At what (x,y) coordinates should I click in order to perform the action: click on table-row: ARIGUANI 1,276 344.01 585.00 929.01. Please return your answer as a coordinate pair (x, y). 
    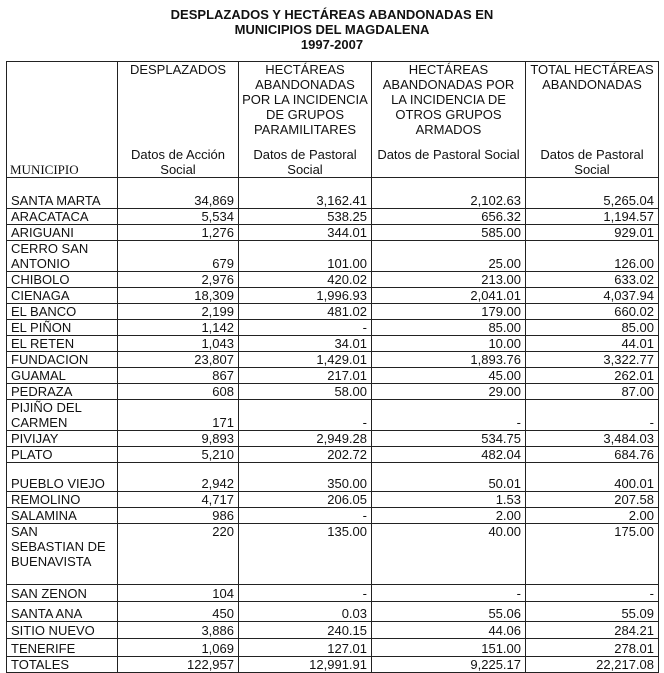
    Looking at the image, I should click on (332, 232).